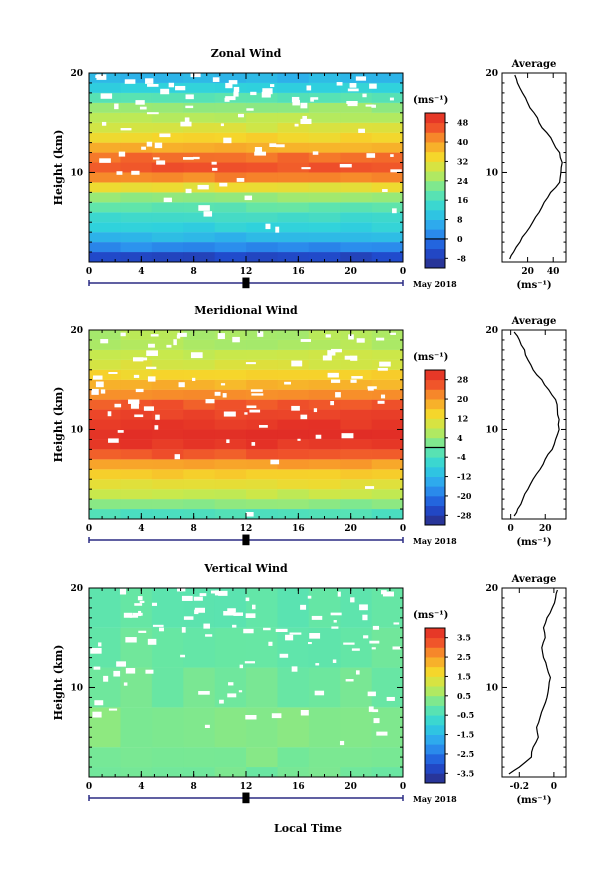  What do you see at coordinates (462, 418) in the screenshot?
I see `colorbar-tick-label: 12` at bounding box center [462, 418].